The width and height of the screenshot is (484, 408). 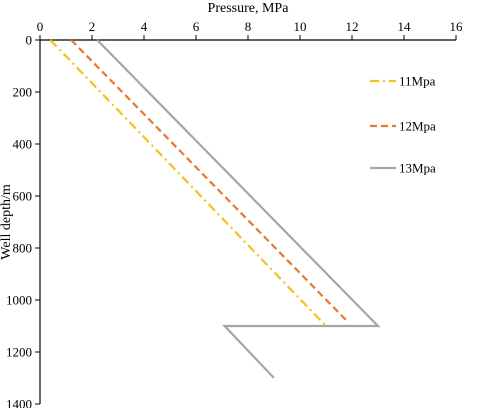 What do you see at coordinates (19, 402) in the screenshot?
I see `y-tick-label: 1400` at bounding box center [19, 402].